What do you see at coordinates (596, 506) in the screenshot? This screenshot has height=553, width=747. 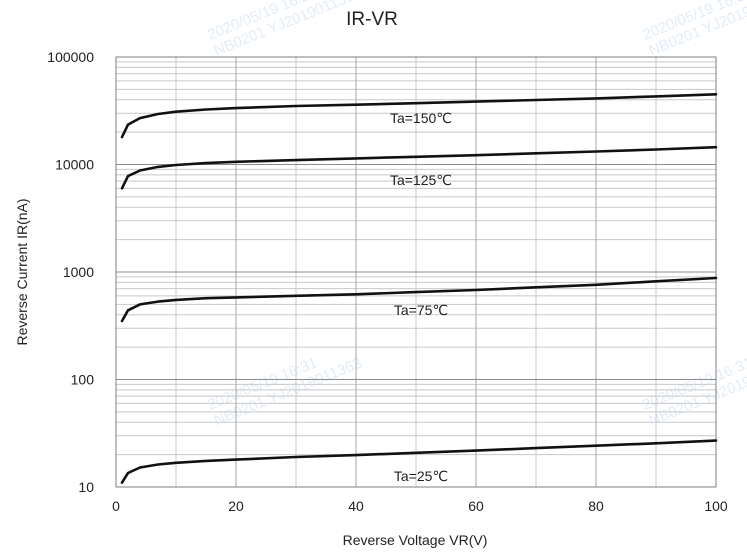 I see `x-tick-label: 80` at bounding box center [596, 506].